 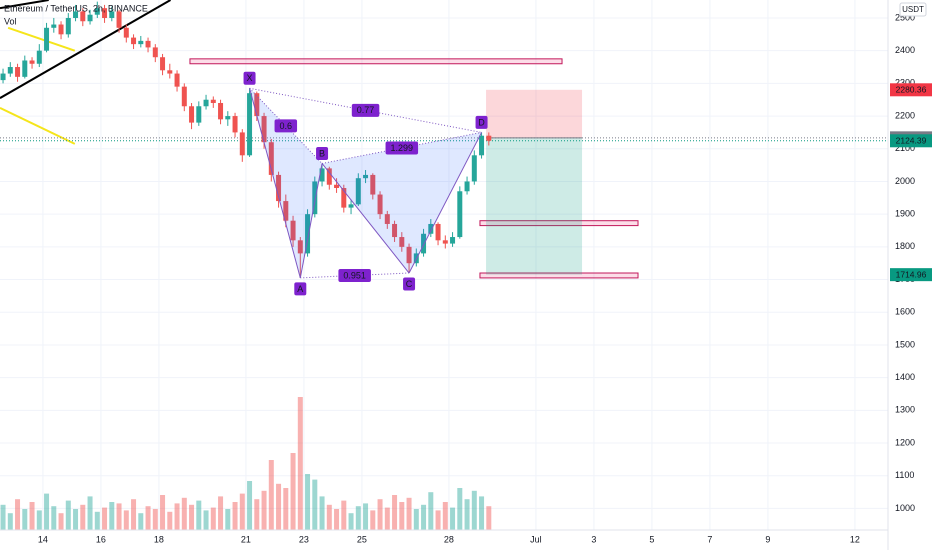 What do you see at coordinates (593, 539) in the screenshot?
I see `x-tick-label: 3` at bounding box center [593, 539].